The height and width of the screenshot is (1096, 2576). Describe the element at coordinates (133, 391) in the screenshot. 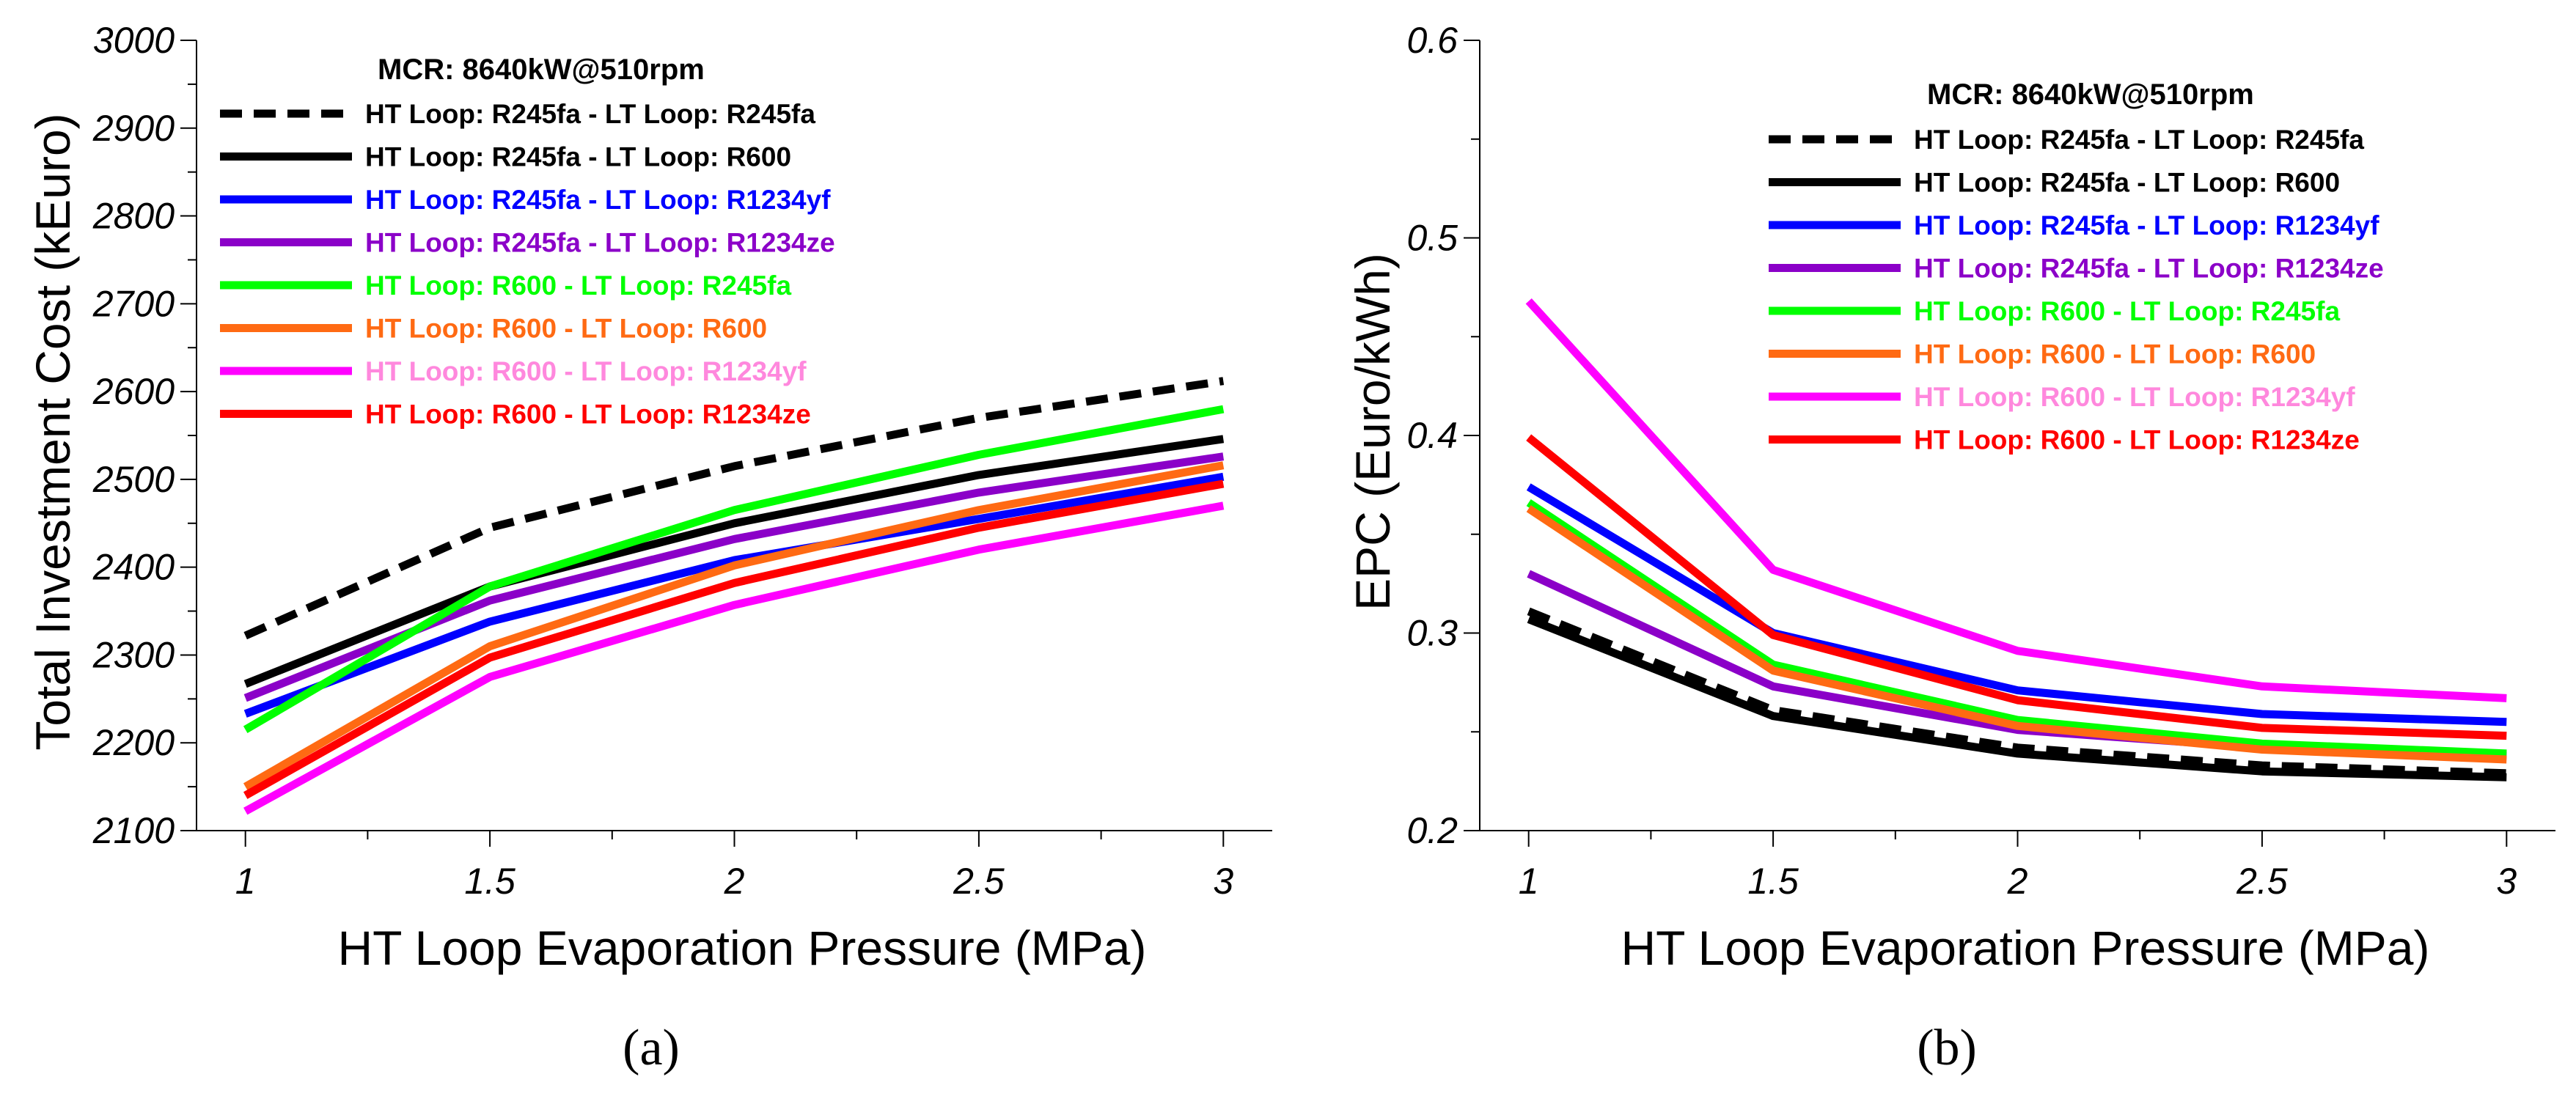

I see `y-tick-label-a: 2600` at that location.